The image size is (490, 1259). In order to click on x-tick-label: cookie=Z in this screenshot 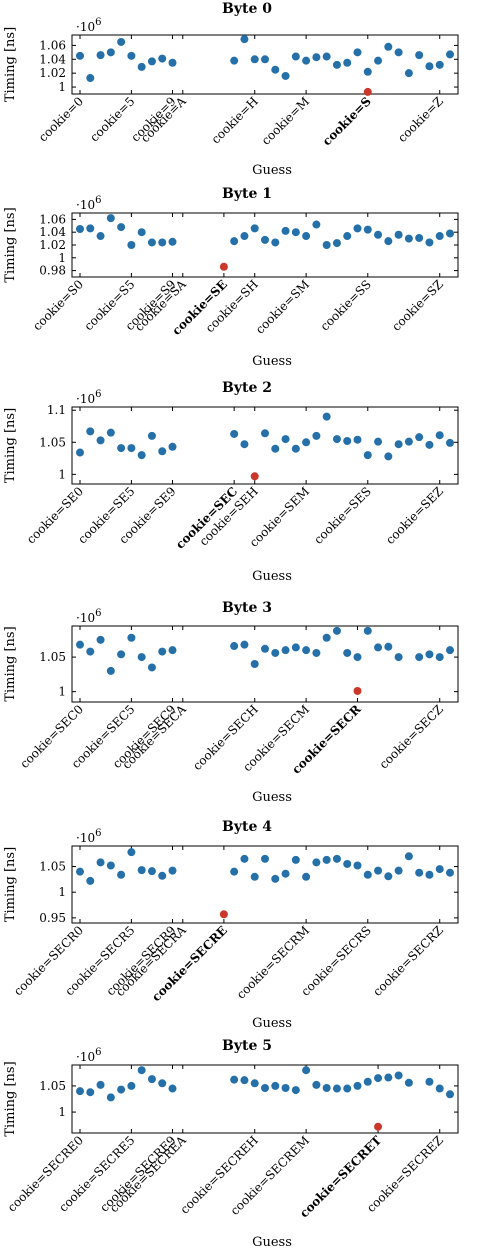, I will do `click(420, 119)`.